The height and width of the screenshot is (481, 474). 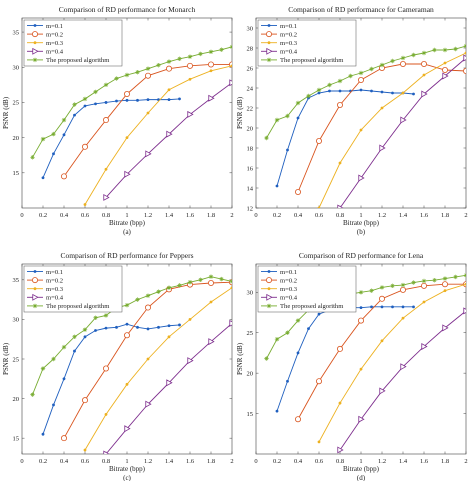 I want to click on x-tick-label: 1.4, so click(x=403, y=461).